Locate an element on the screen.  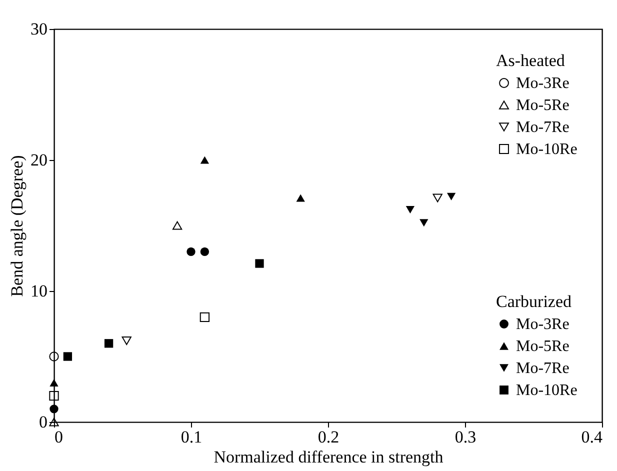
text: Carburized is located at coordinates (534, 301).